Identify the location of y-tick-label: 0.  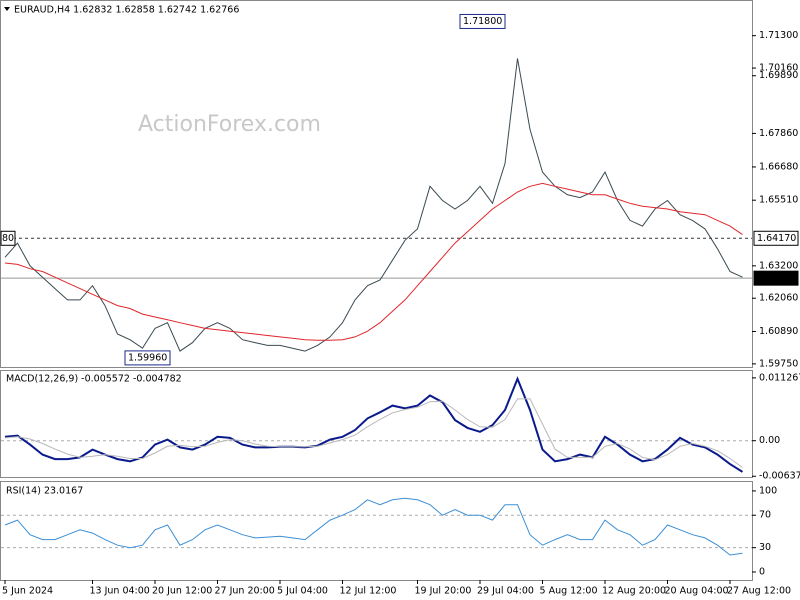
(762, 571).